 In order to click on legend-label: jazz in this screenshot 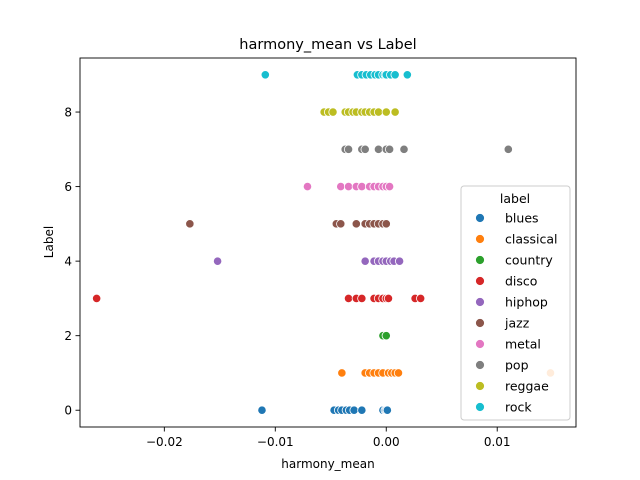, I will do `click(517, 322)`.